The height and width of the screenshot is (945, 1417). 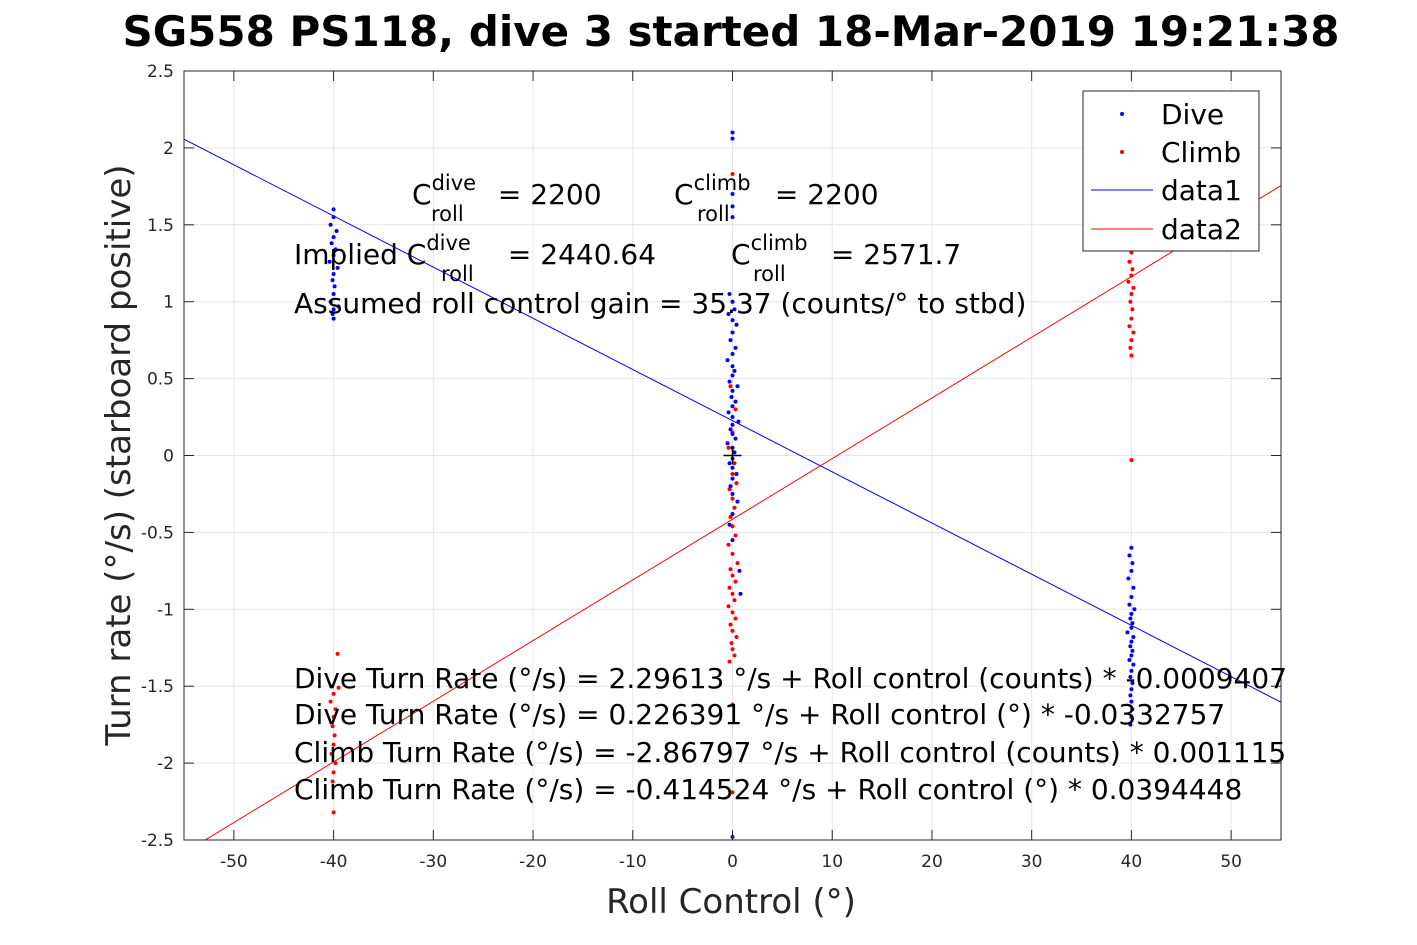 I want to click on implied-climb-annotation: Cclimb roll = 2571.7, so click(x=846, y=258).